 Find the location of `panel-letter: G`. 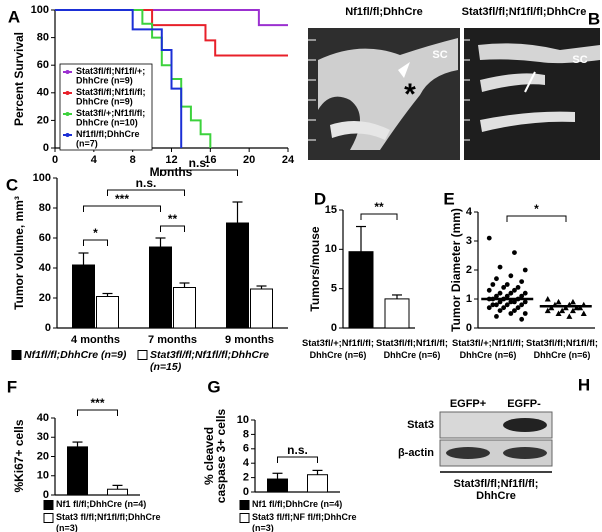

panel-letter: G is located at coordinates (213, 386).